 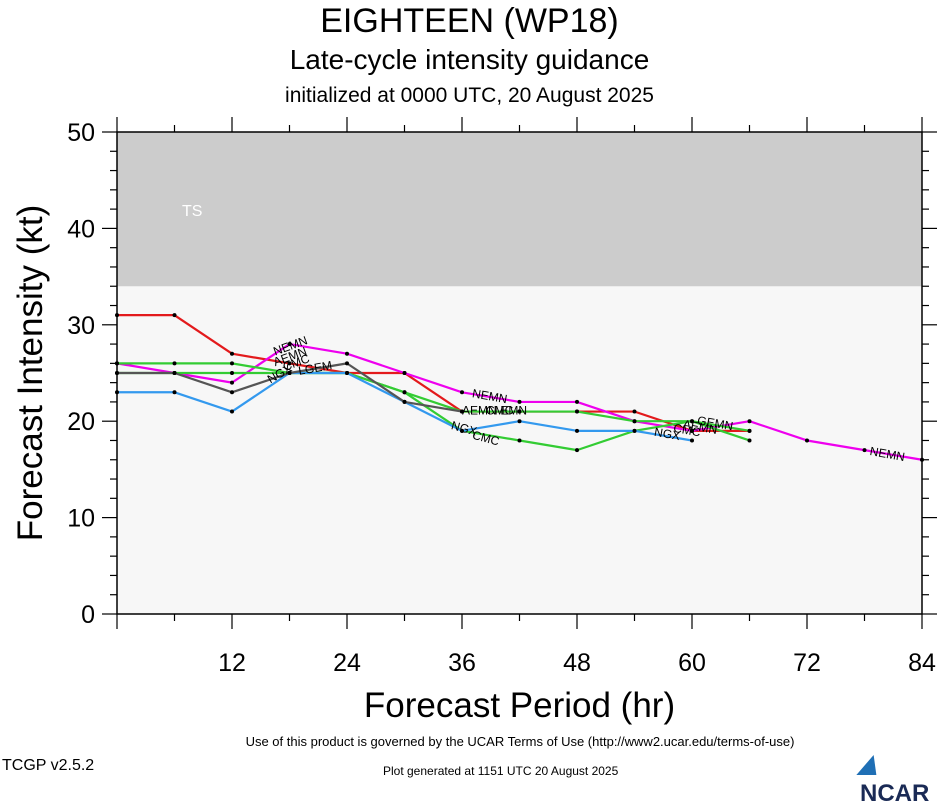 I want to click on chart-subtitle: Late-cycle intensity guidance, so click(x=469, y=59).